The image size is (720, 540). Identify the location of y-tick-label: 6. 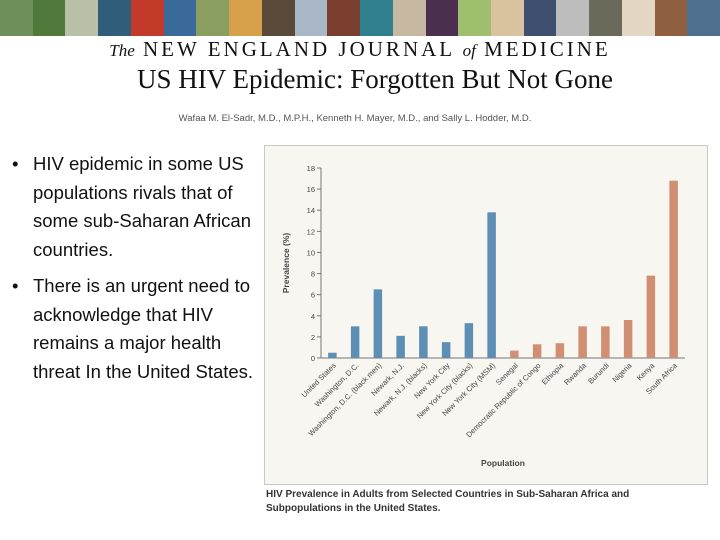
(313, 295).